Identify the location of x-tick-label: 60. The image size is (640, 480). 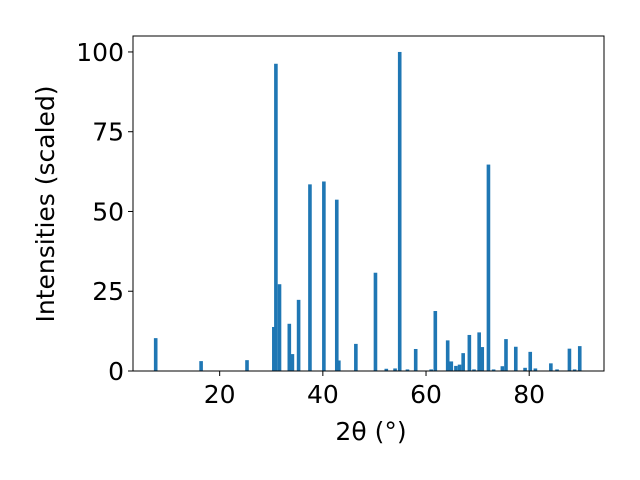
(426, 394).